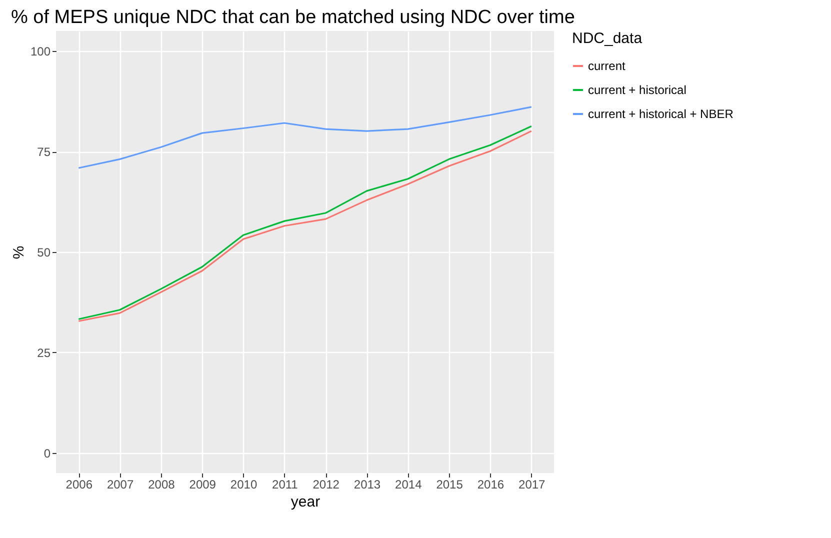 This screenshot has width=831, height=538. I want to click on y-tick-label: 100, so click(40, 51).